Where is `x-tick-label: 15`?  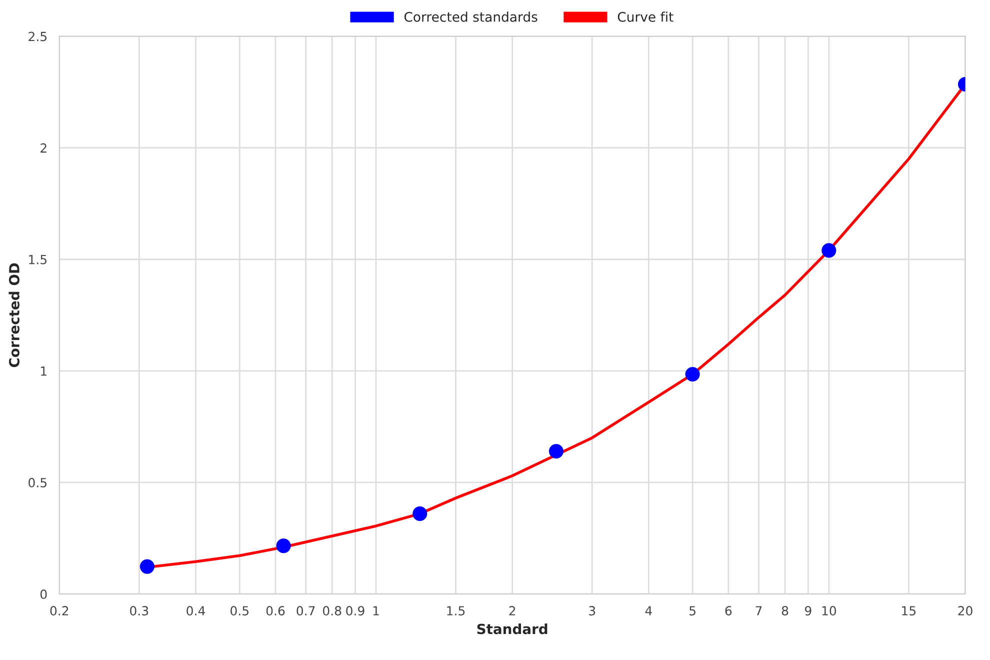
x-tick-label: 15 is located at coordinates (909, 611).